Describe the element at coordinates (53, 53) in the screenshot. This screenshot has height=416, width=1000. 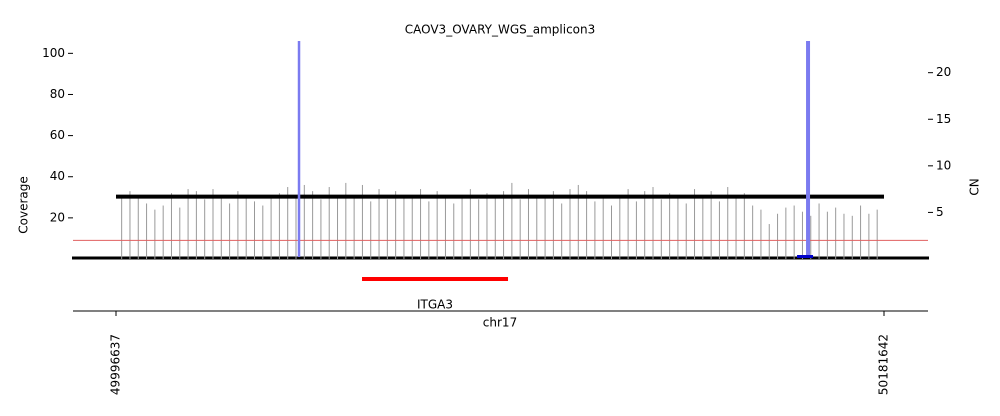
I see `y-tick-label: 100` at that location.